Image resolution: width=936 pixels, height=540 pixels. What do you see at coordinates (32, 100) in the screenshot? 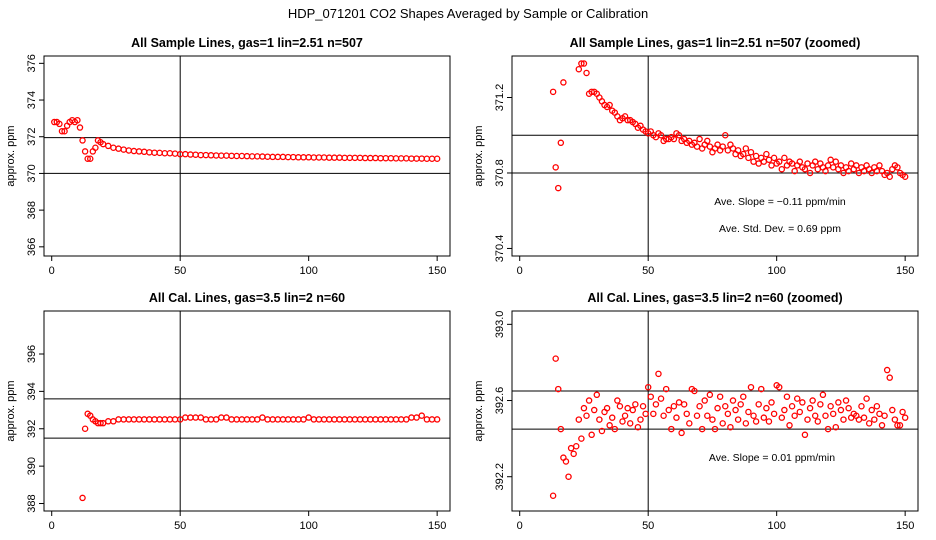
I see `y-tick-label: 374` at bounding box center [32, 100].